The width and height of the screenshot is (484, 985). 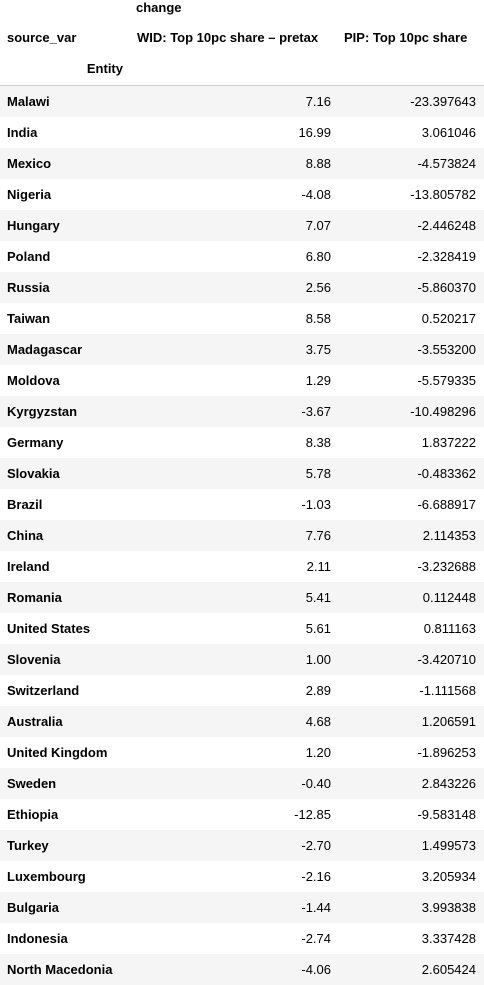 I want to click on table-row: Bulgaria -1.44 3.993838, so click(x=242, y=907).